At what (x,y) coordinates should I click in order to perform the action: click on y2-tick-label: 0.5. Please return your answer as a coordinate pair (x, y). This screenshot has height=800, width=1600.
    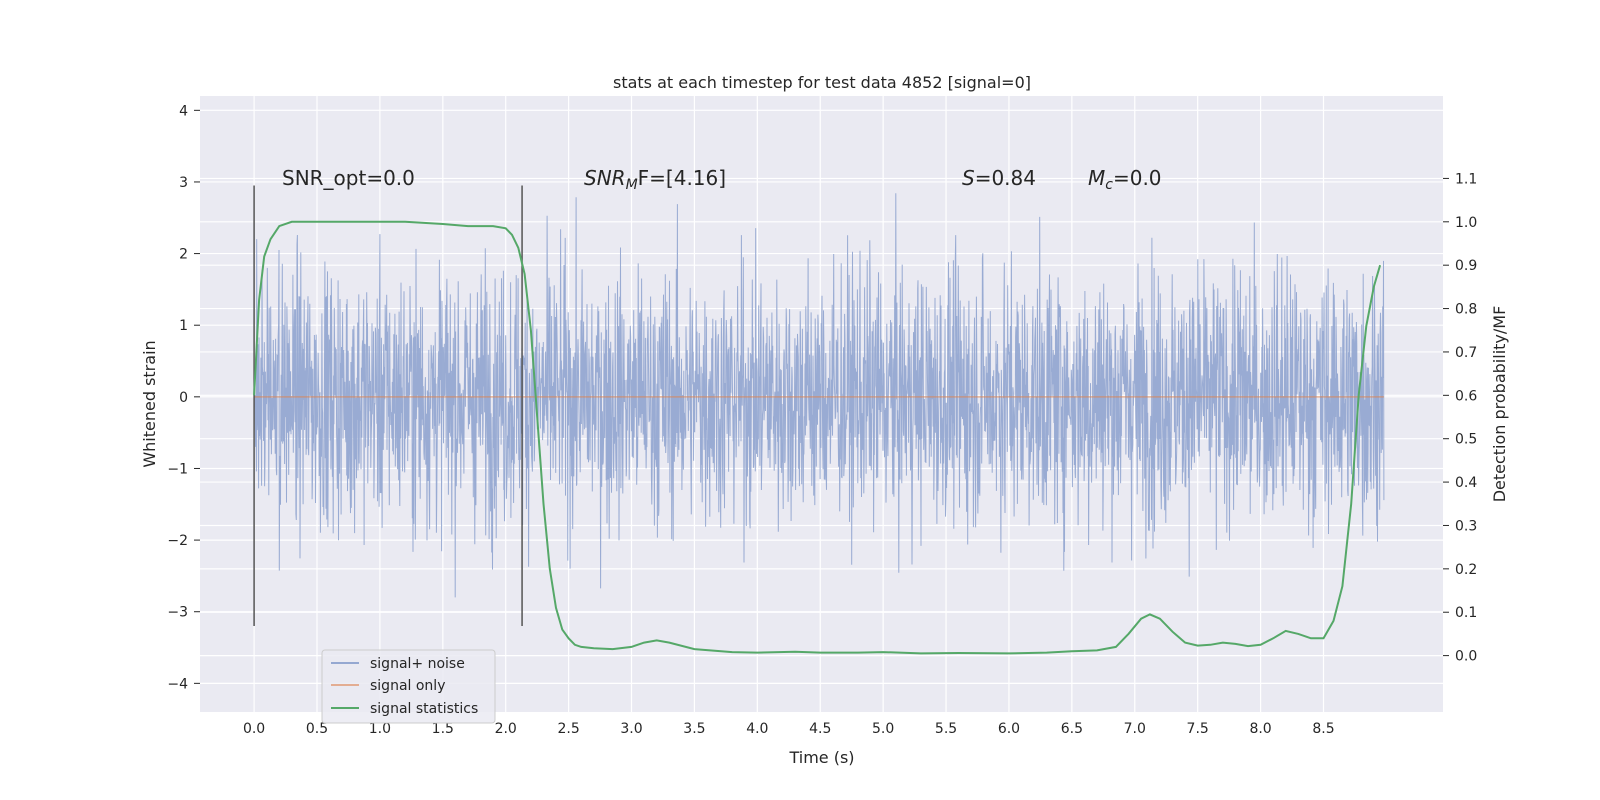
    Looking at the image, I should click on (1466, 440).